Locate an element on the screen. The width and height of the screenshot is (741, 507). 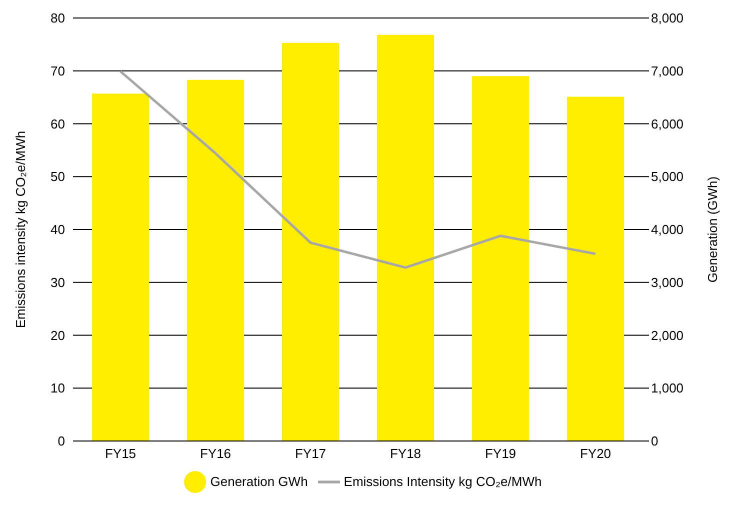
x-tick-label: FY17 is located at coordinates (310, 454).